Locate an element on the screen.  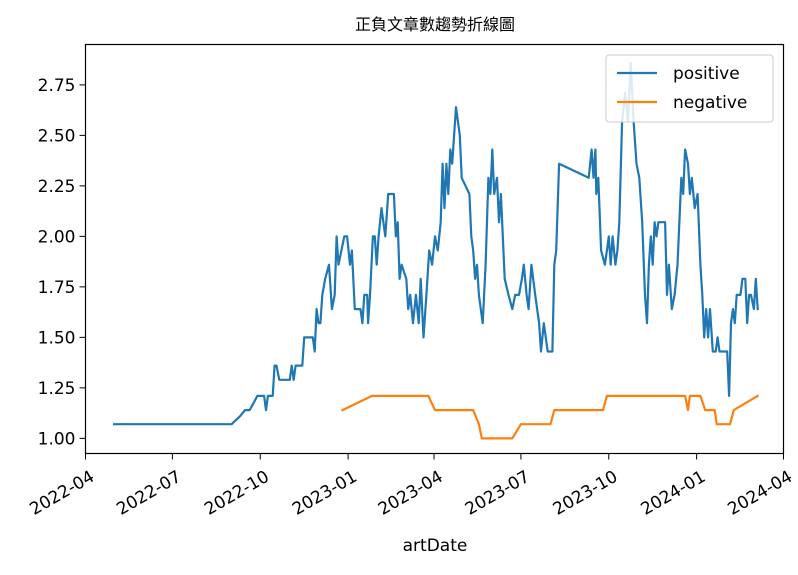
legend-positive-label: positive is located at coordinates (706, 74).